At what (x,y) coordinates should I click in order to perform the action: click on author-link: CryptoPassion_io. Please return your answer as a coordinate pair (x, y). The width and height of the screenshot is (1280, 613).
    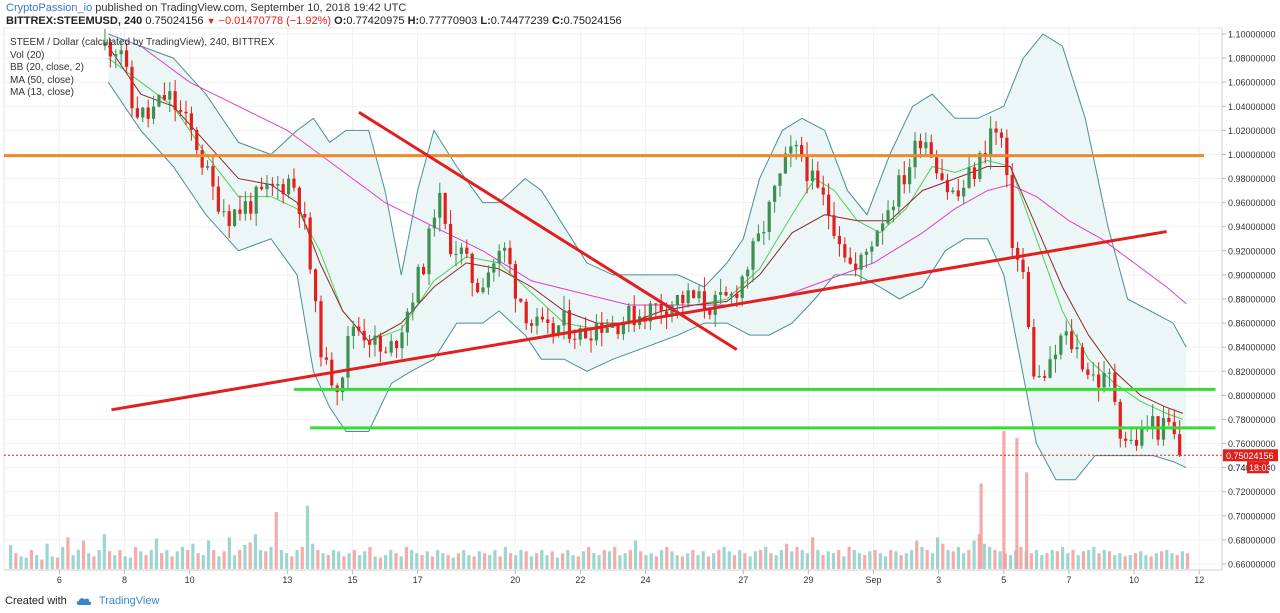
    Looking at the image, I should click on (49, 8).